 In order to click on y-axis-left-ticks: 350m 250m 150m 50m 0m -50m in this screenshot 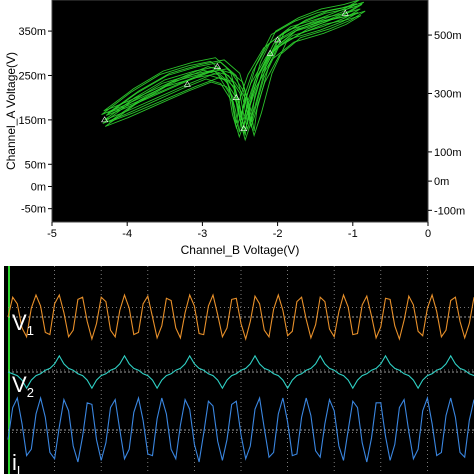, I will do `click(35, 121)`.